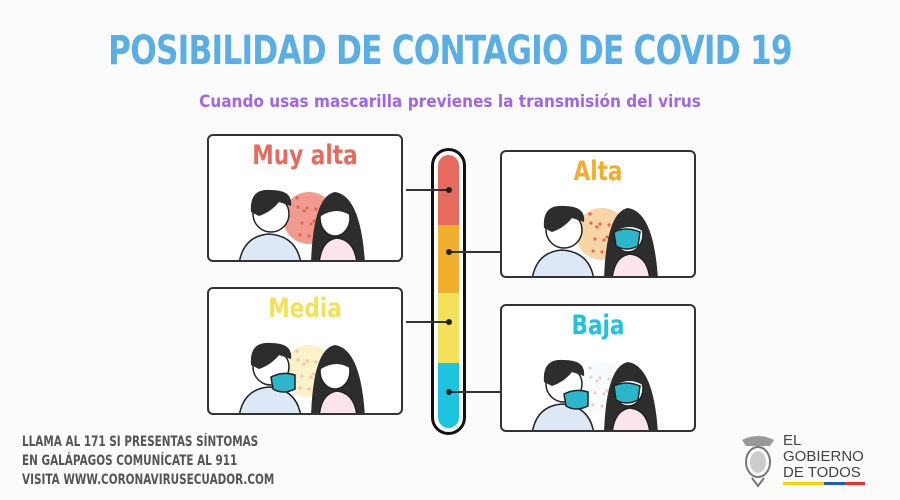 The height and width of the screenshot is (500, 900). I want to click on footer-line-2: EN GALÁPAGOS COMUNÍCATE AL 911, so click(130, 461).